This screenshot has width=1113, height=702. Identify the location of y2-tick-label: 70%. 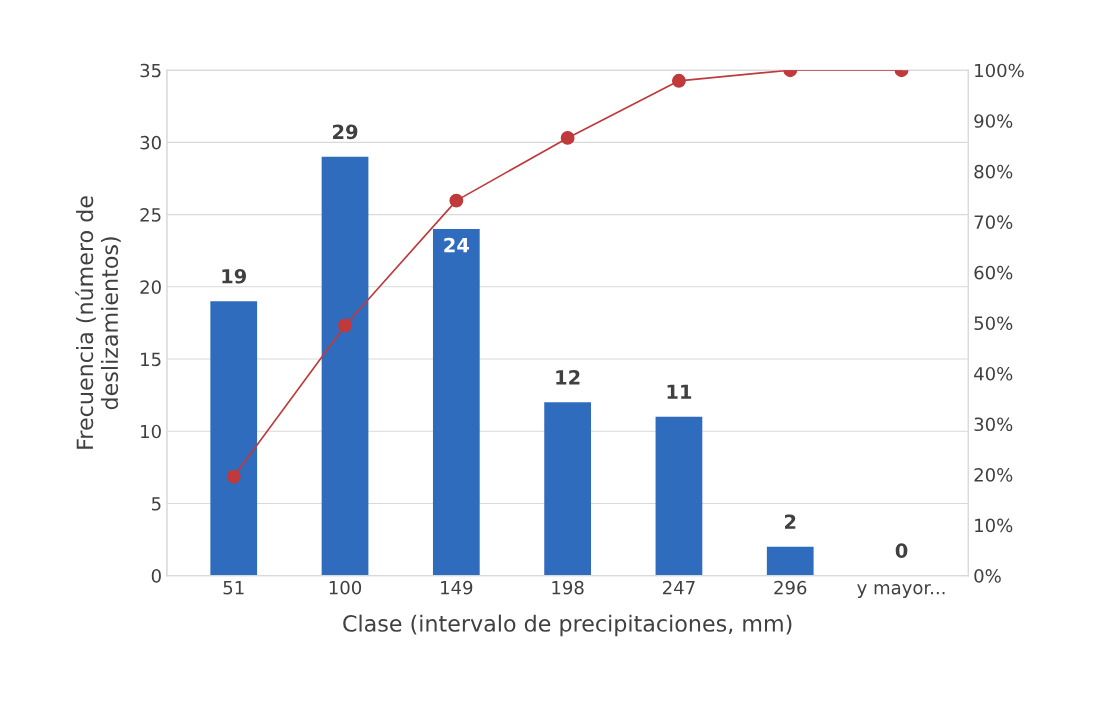
(993, 222).